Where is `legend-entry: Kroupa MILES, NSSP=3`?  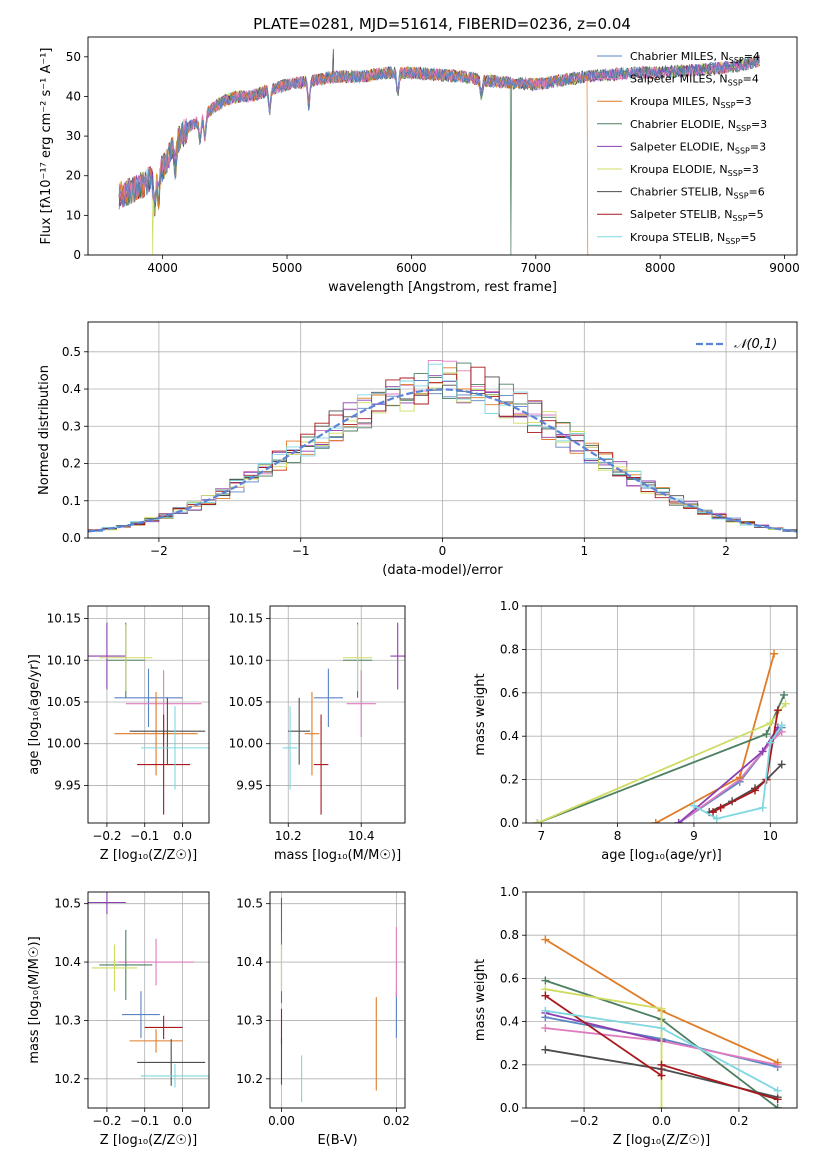
legend-entry: Kroupa MILES, NSSP=3 is located at coordinates (691, 102).